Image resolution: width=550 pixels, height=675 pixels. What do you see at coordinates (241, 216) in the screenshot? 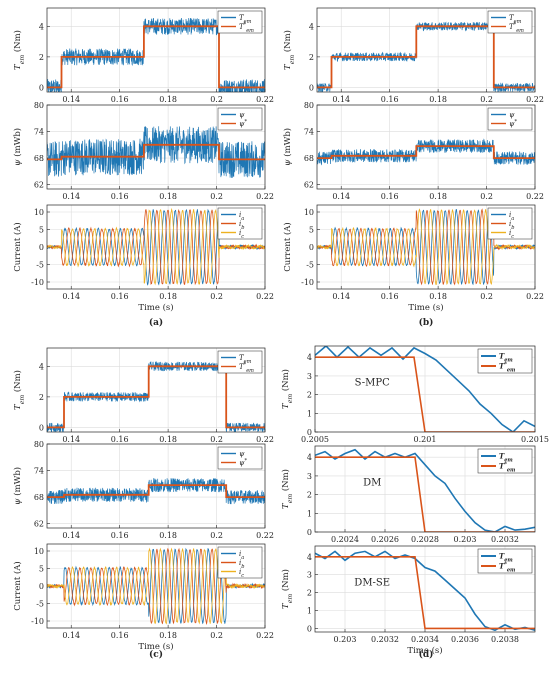
I see `legend-entry: ia` at bounding box center [241, 216].